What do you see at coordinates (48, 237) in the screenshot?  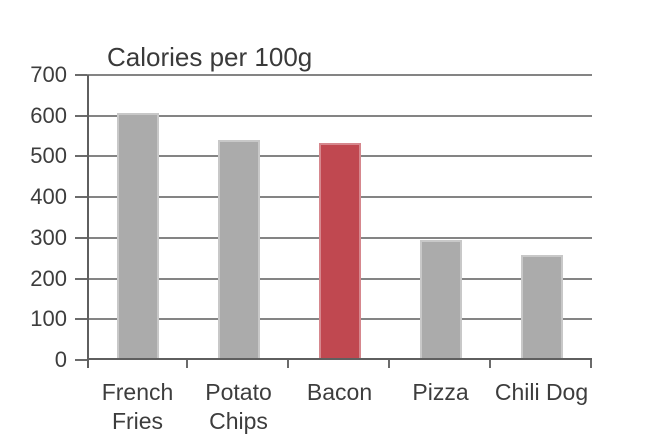 I see `y-tick-label: 300` at bounding box center [48, 237].